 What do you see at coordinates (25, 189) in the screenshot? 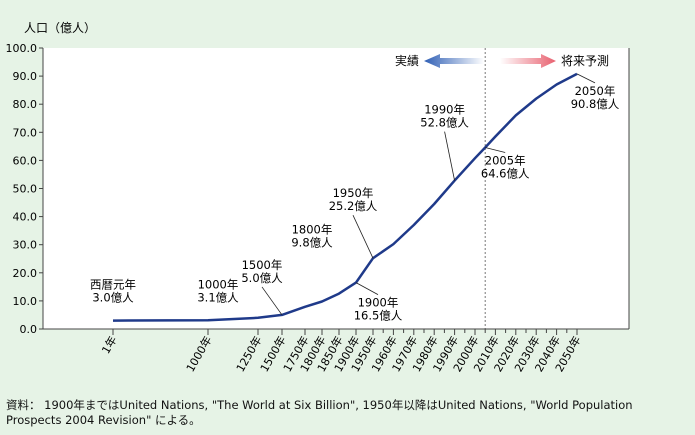
I see `y-tick-label: 50.0` at bounding box center [25, 189].